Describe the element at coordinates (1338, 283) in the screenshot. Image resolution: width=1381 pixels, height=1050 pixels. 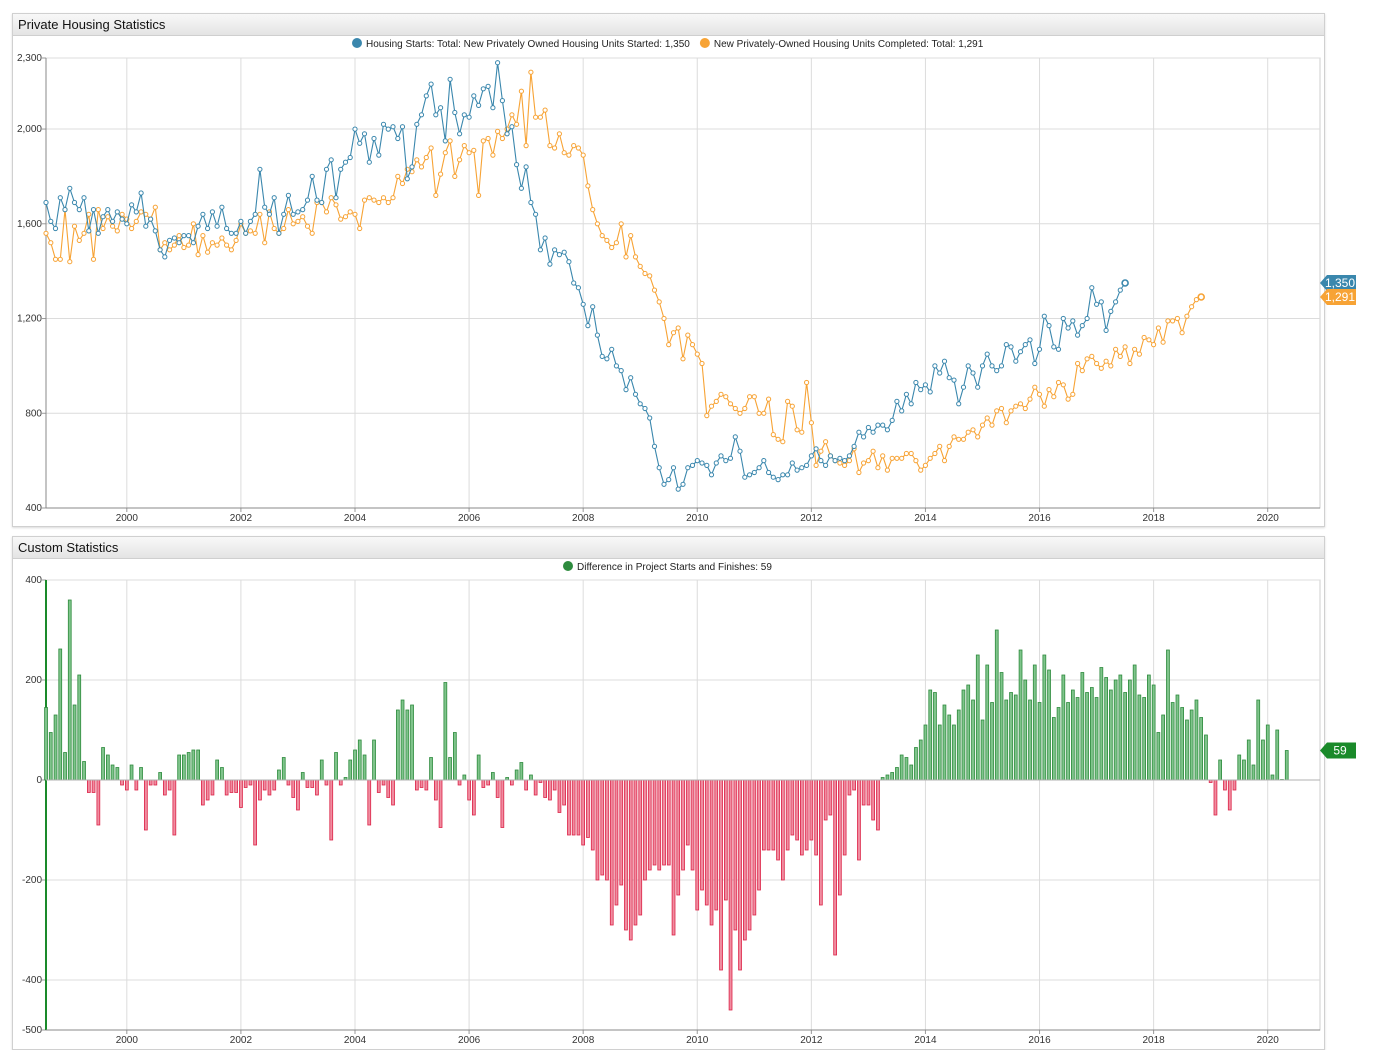
I see `last-value-tag: 1,350` at that location.